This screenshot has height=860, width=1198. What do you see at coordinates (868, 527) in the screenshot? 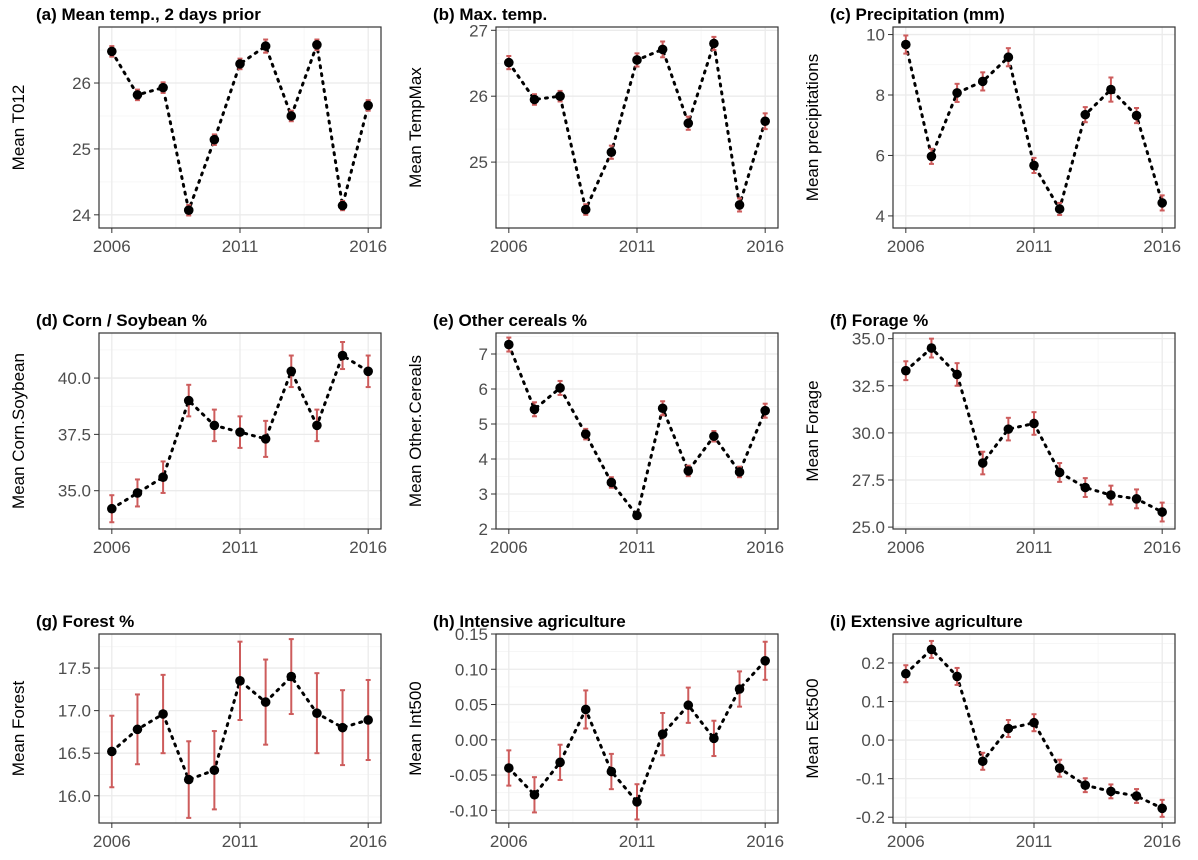
I see `y-tick-label: 25.0` at bounding box center [868, 527].